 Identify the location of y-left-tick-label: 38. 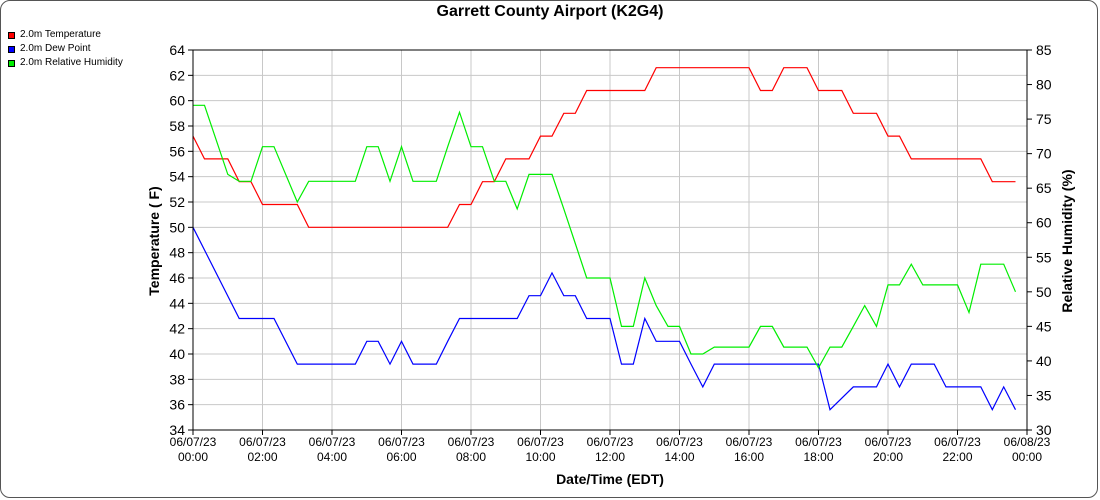
(177, 379).